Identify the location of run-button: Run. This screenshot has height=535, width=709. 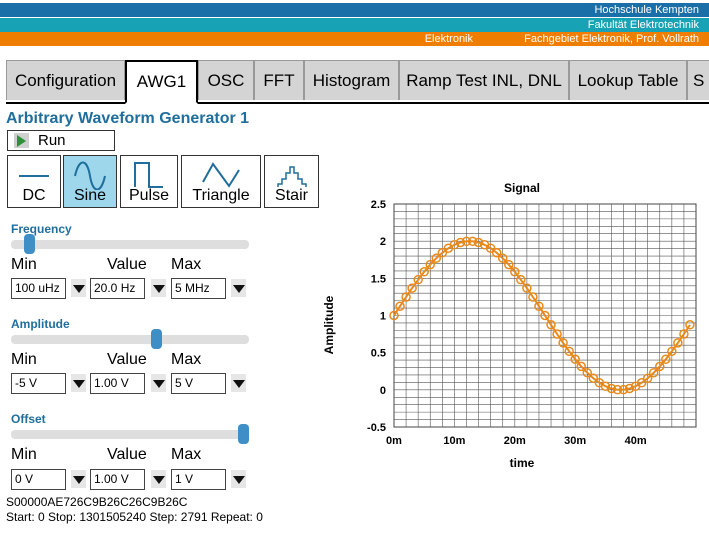
(61, 140).